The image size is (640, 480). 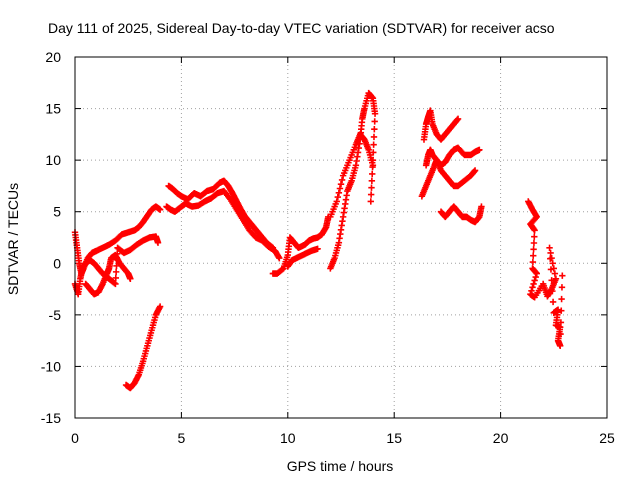 I want to click on y-tick-label: 5, so click(x=57, y=212).